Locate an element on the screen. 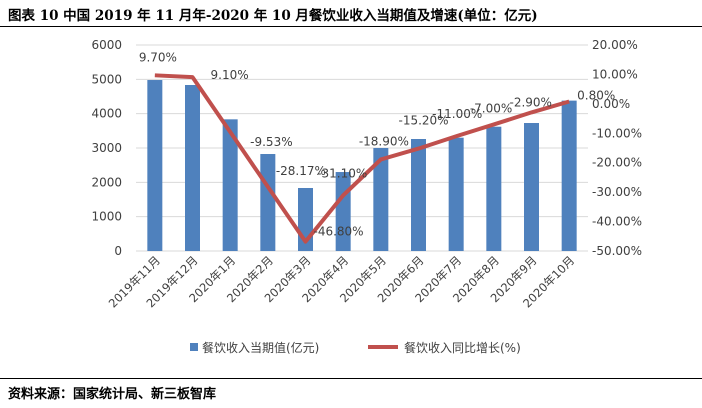  y-right-tick-label: -40.00% is located at coordinates (617, 222).